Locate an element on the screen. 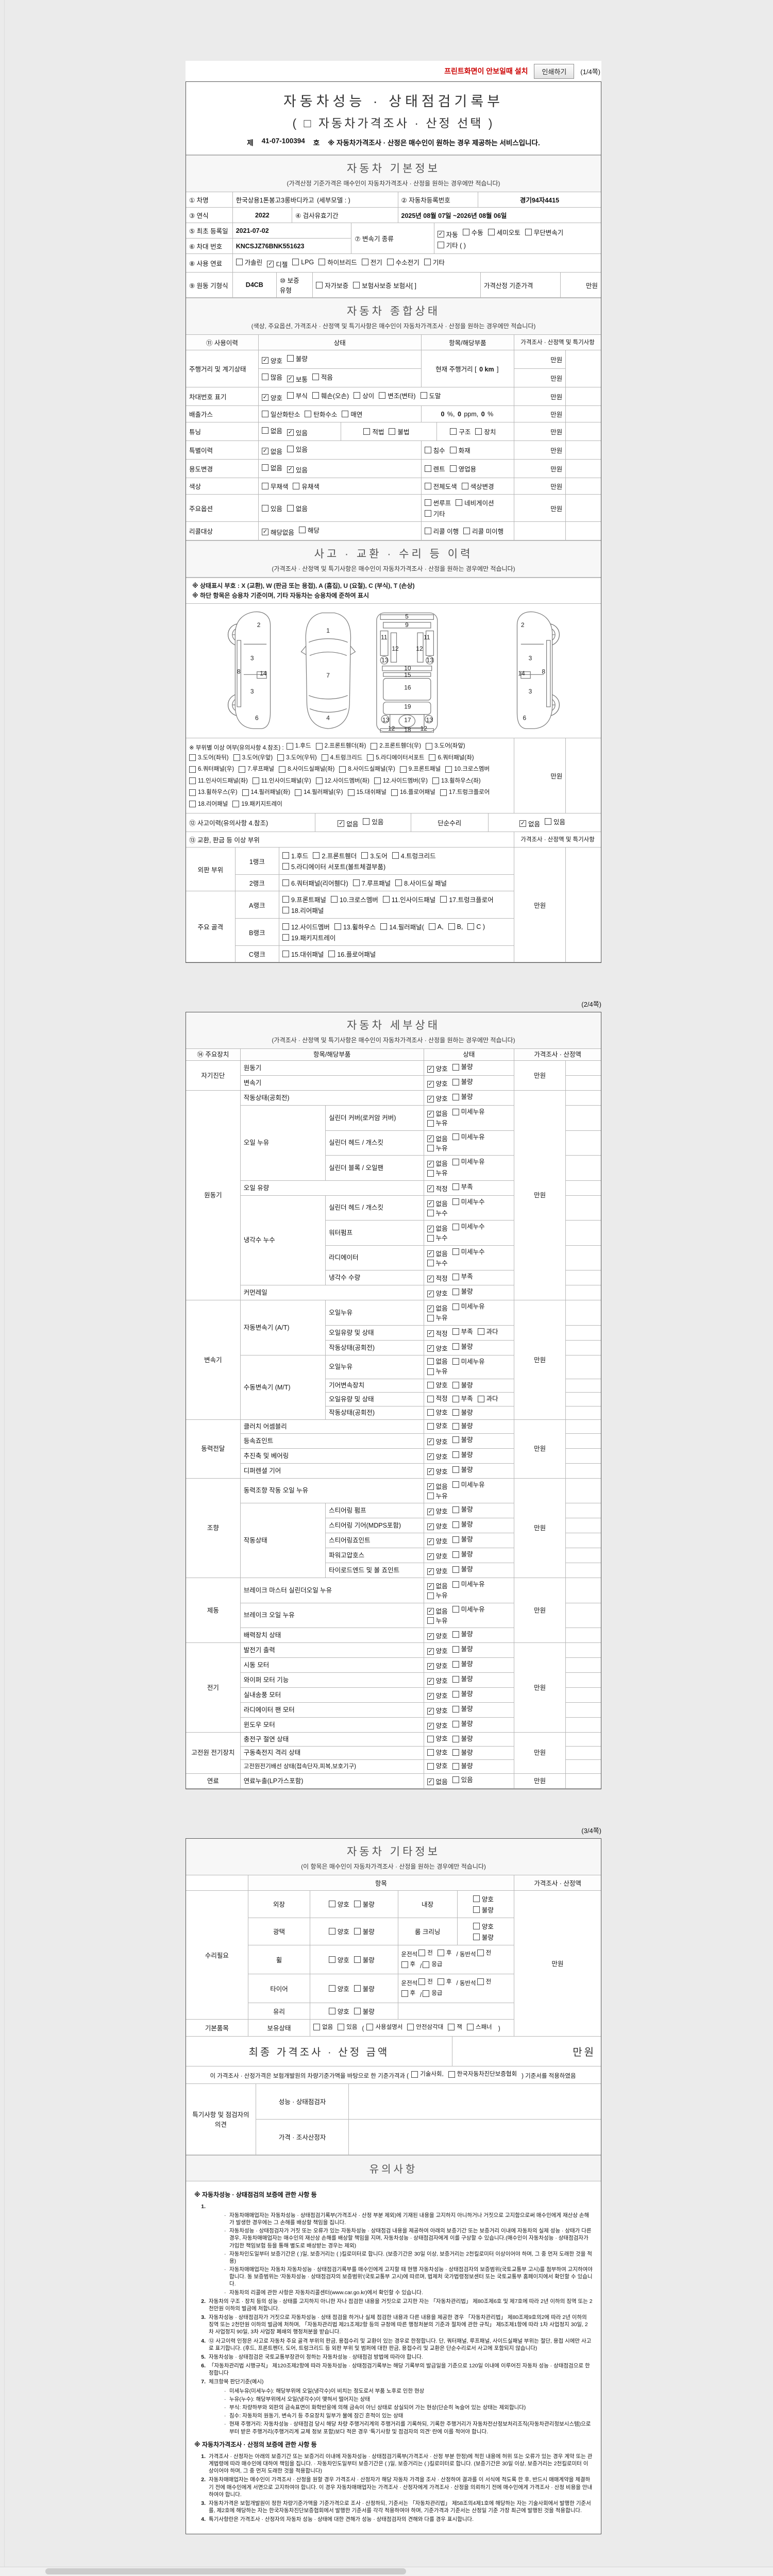  checkbox-option: 수소전기 is located at coordinates (402, 262).